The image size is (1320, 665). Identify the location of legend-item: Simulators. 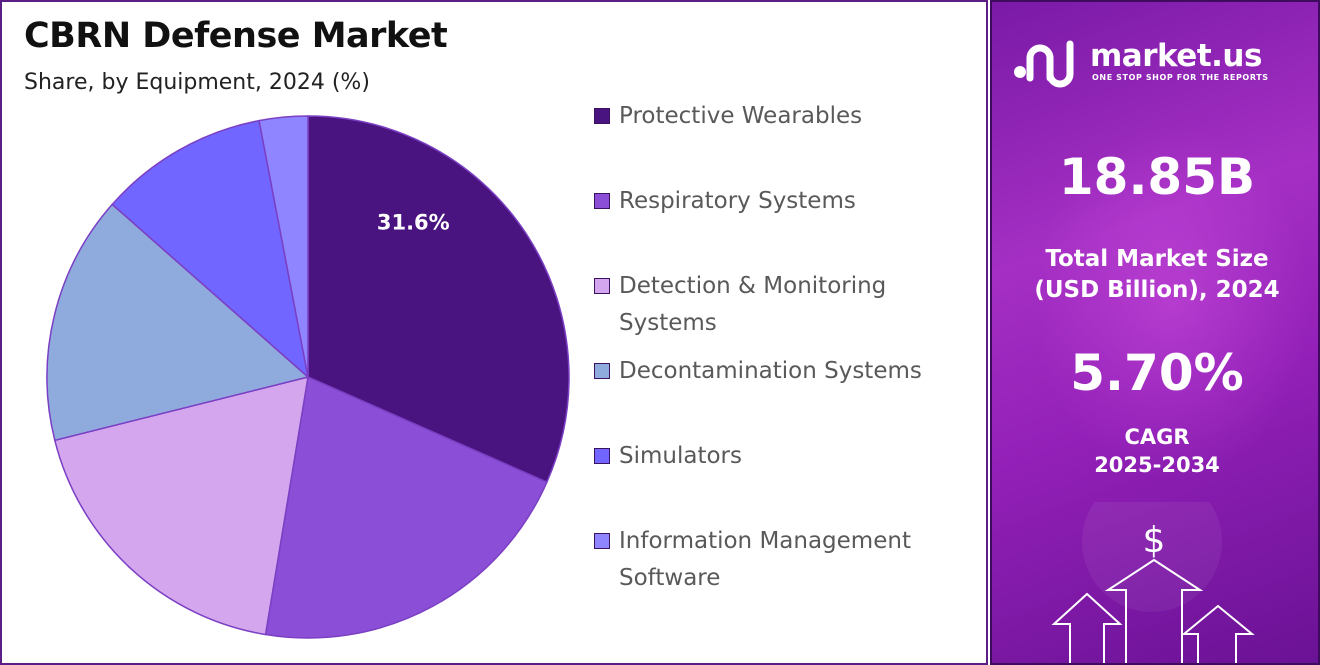
(784, 458).